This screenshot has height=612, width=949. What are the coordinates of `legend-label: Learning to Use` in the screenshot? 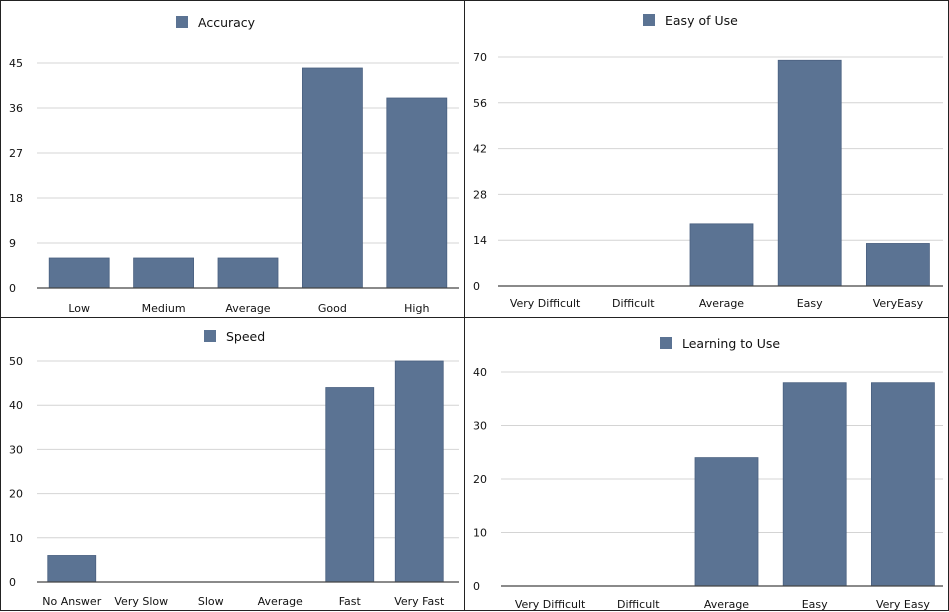 It's located at (731, 343).